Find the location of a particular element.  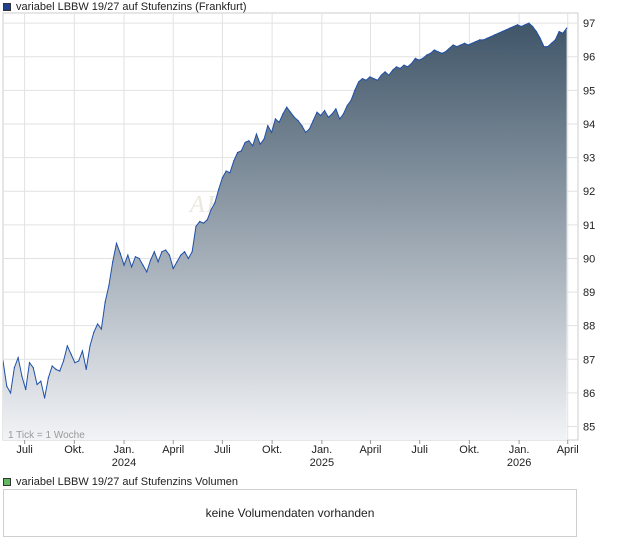

y-tick-label: 85 is located at coordinates (589, 428).